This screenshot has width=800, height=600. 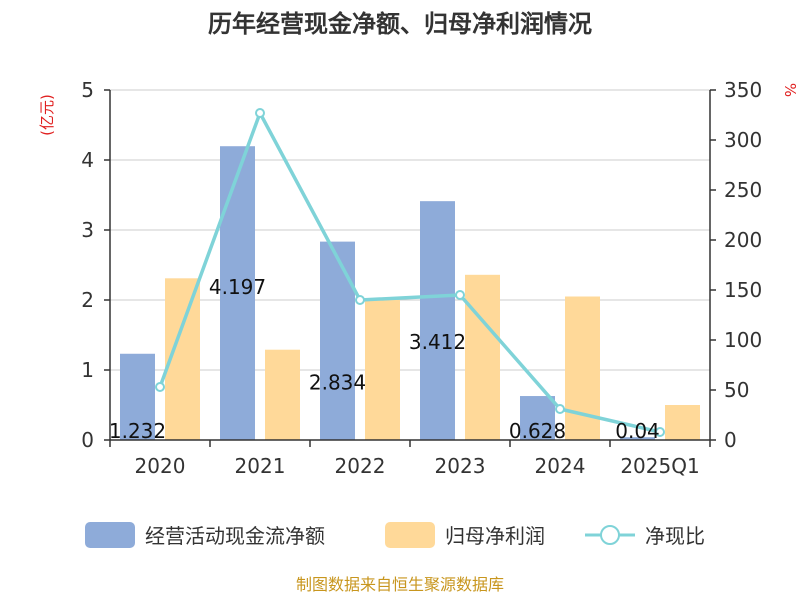 What do you see at coordinates (743, 290) in the screenshot?
I see `right-tick-label: 150` at bounding box center [743, 290].